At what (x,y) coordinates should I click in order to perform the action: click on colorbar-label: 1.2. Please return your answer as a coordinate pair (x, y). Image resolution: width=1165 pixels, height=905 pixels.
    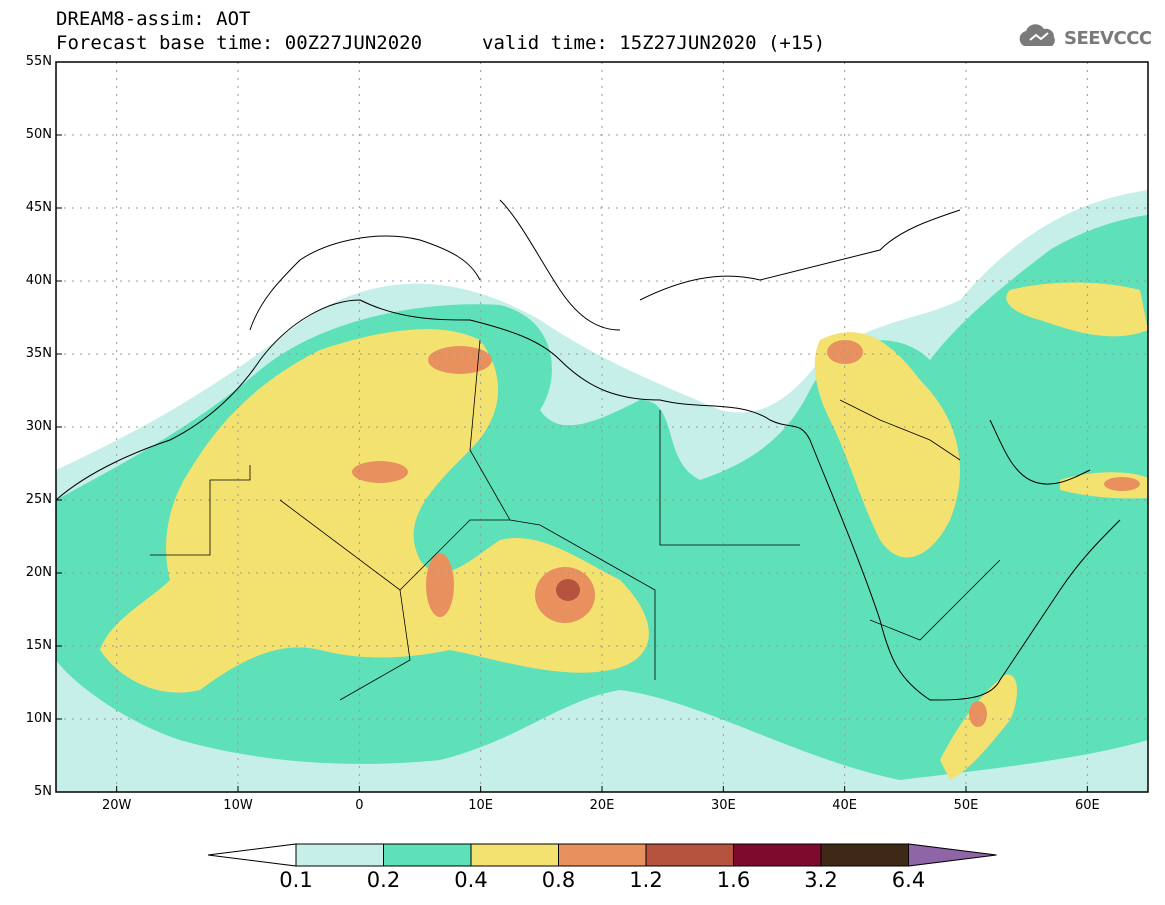
    Looking at the image, I should click on (646, 880).